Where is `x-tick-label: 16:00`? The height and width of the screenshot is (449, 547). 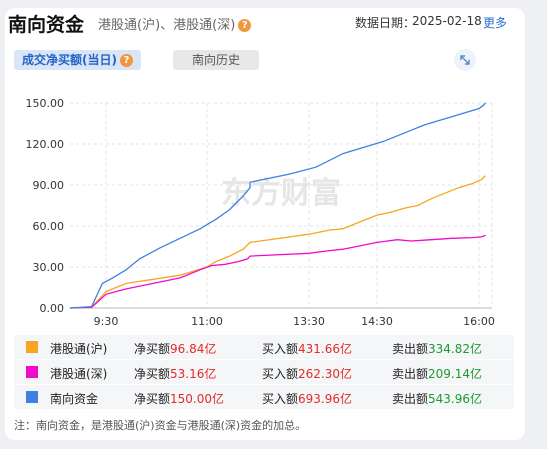
x-tick-label: 16:00 is located at coordinates (479, 321).